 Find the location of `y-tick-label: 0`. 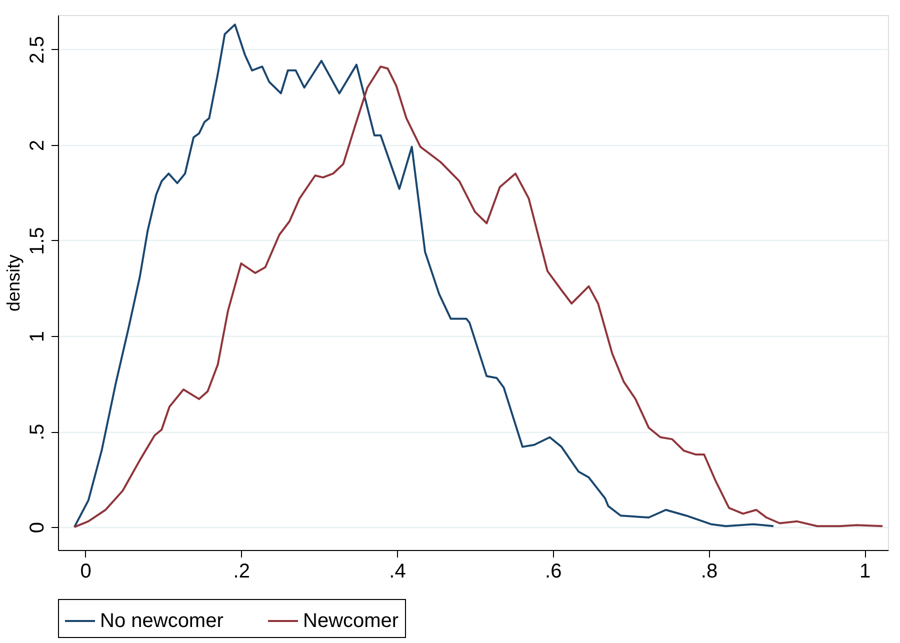

y-tick-label: 0 is located at coordinates (37, 528).